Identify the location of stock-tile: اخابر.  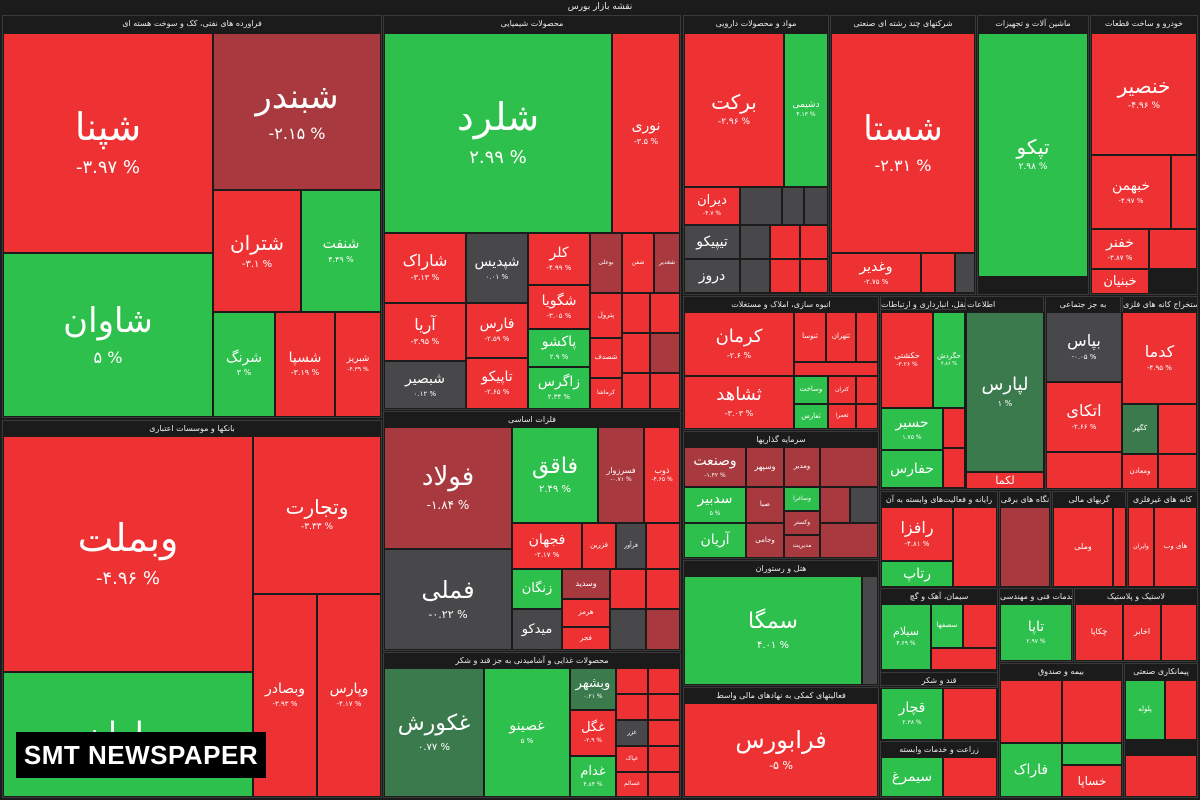
(1142, 632).